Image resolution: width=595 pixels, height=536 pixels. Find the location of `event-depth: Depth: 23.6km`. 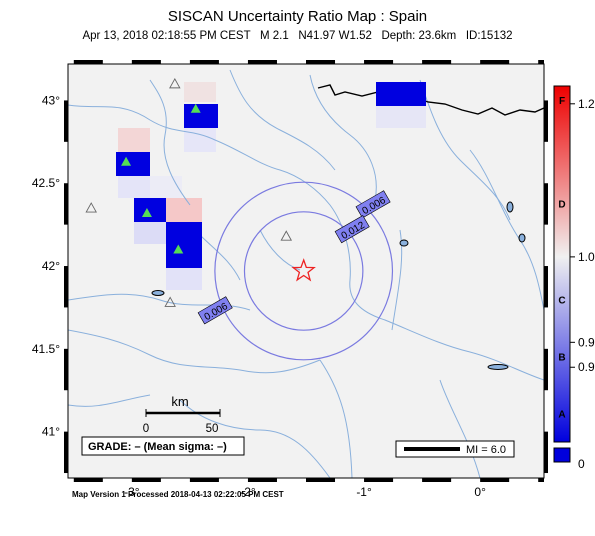

event-depth: Depth: 23.6km is located at coordinates (419, 36).